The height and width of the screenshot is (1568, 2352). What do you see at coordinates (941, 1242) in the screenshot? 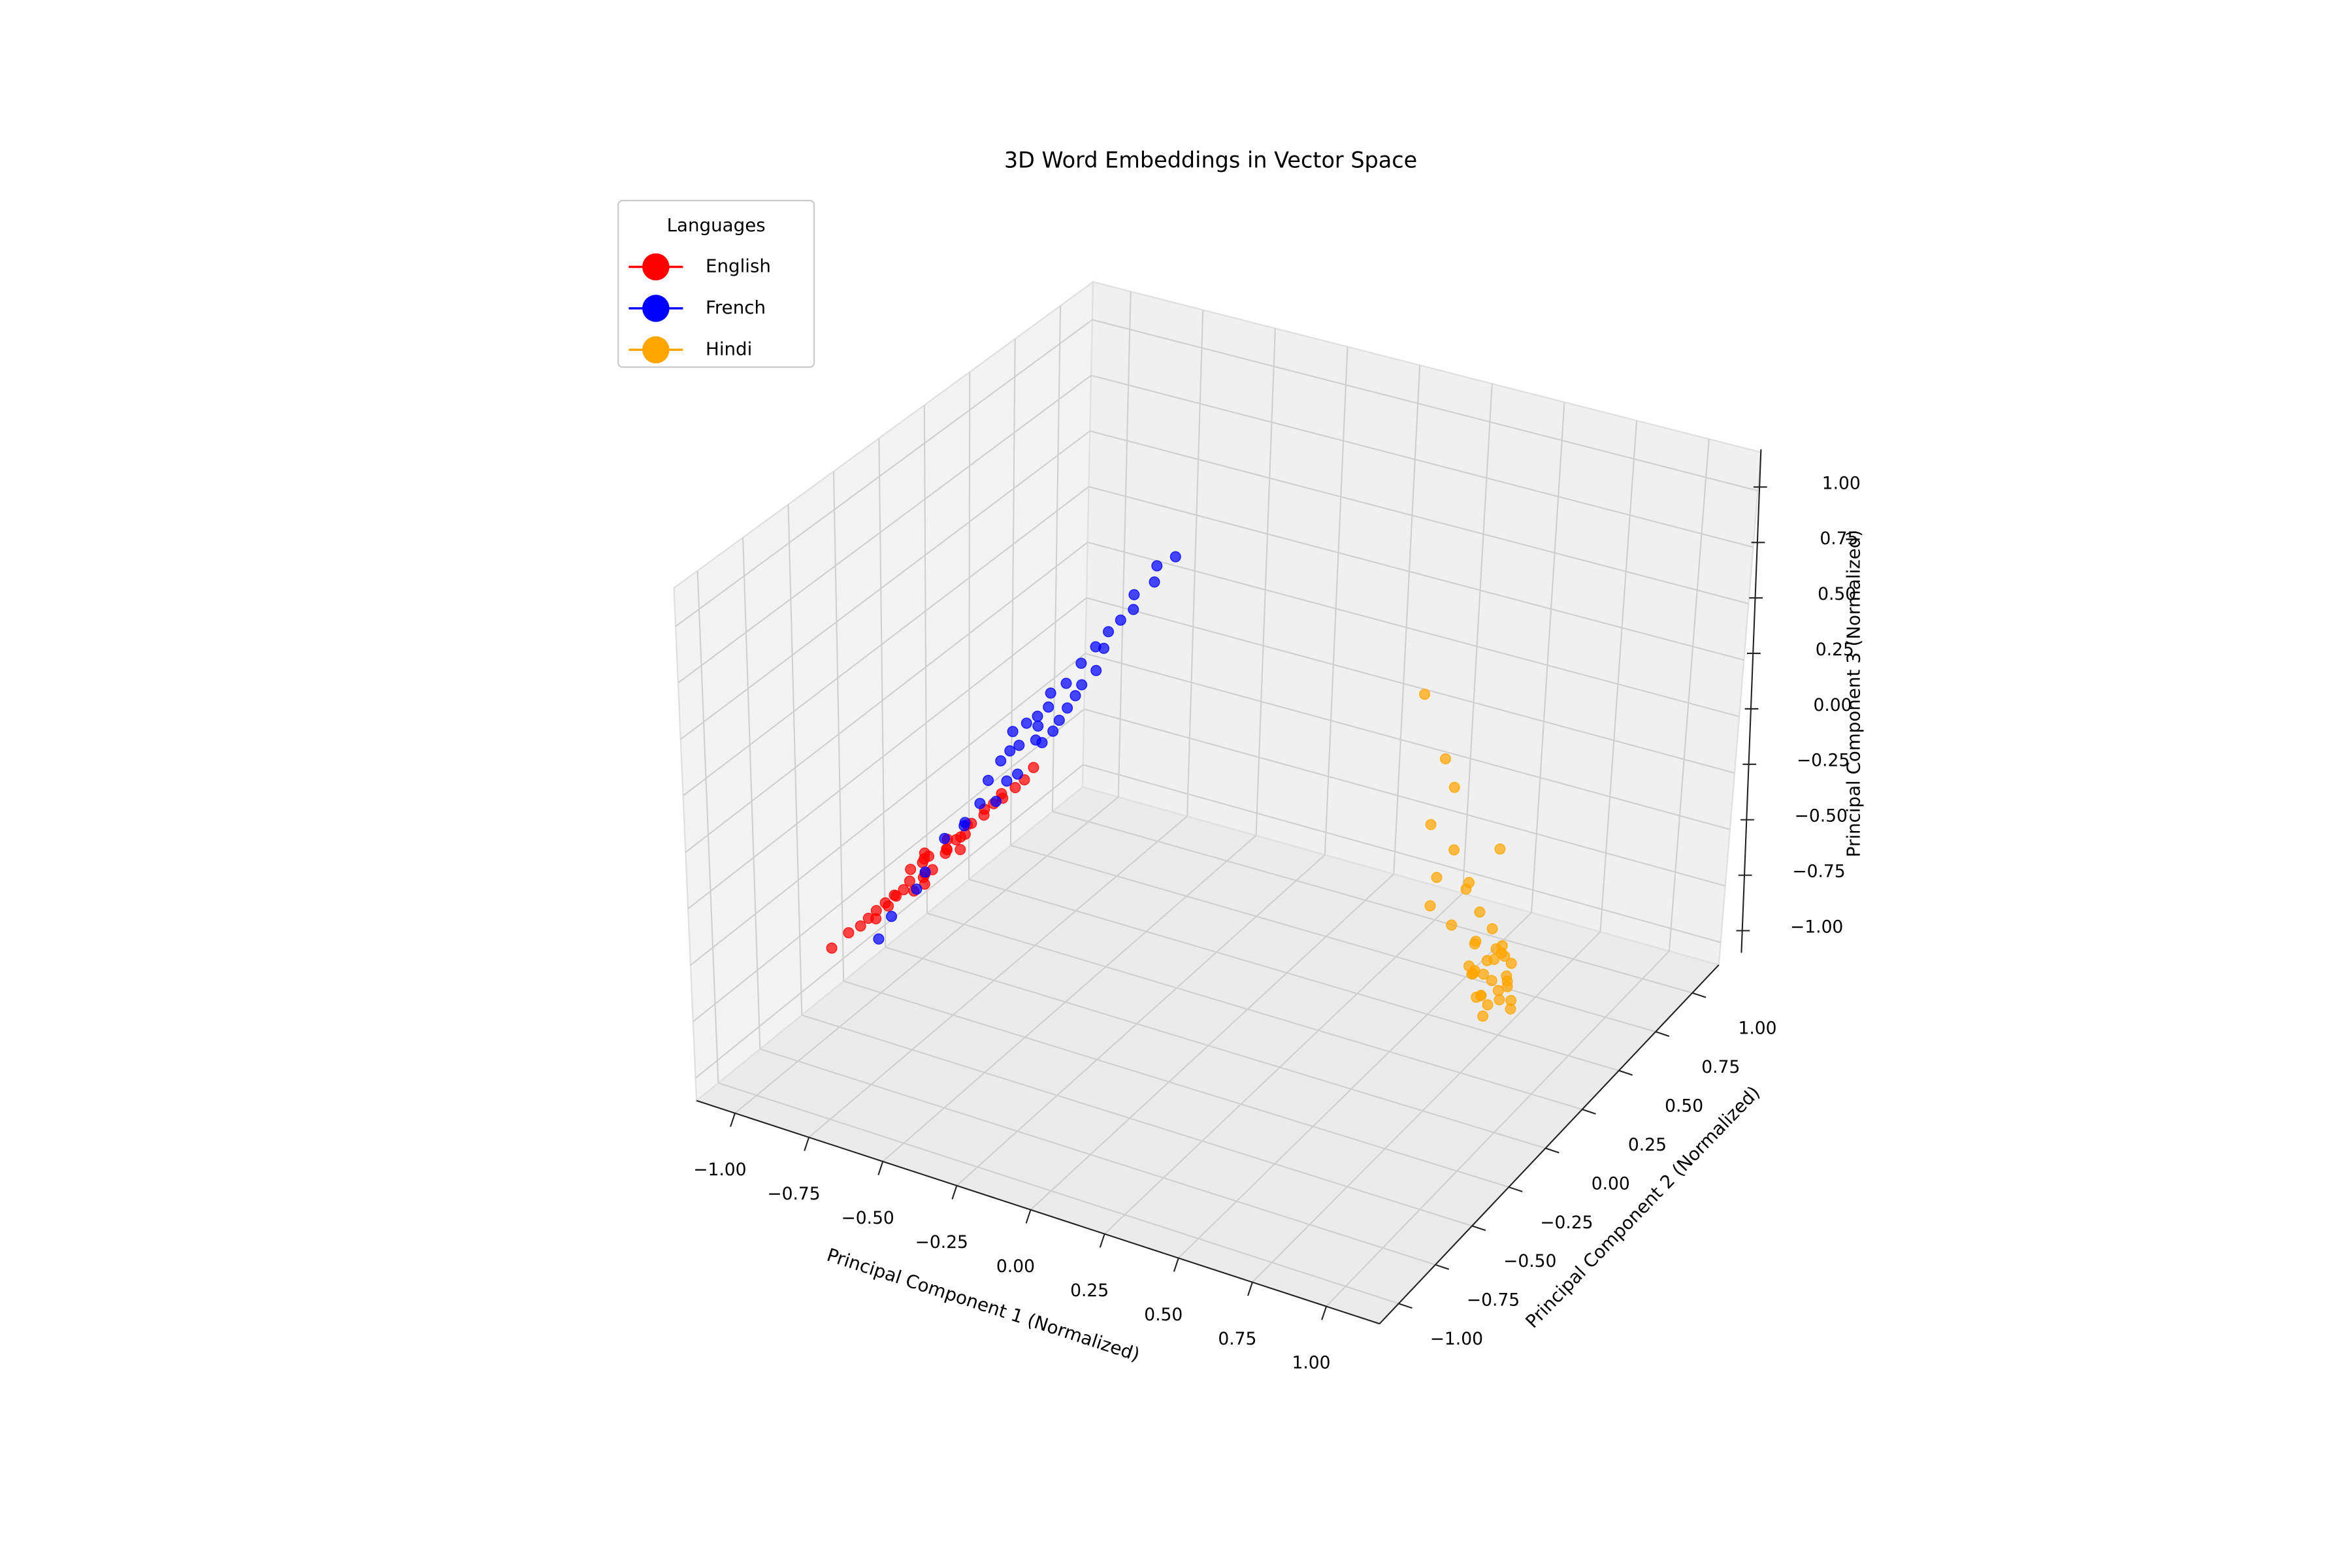
I see `x-tick-label: −0.25` at bounding box center [941, 1242].